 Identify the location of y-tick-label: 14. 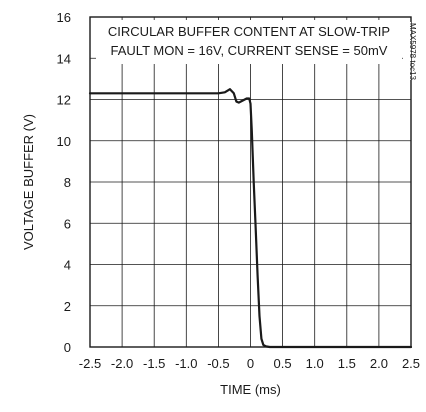
(64, 58).